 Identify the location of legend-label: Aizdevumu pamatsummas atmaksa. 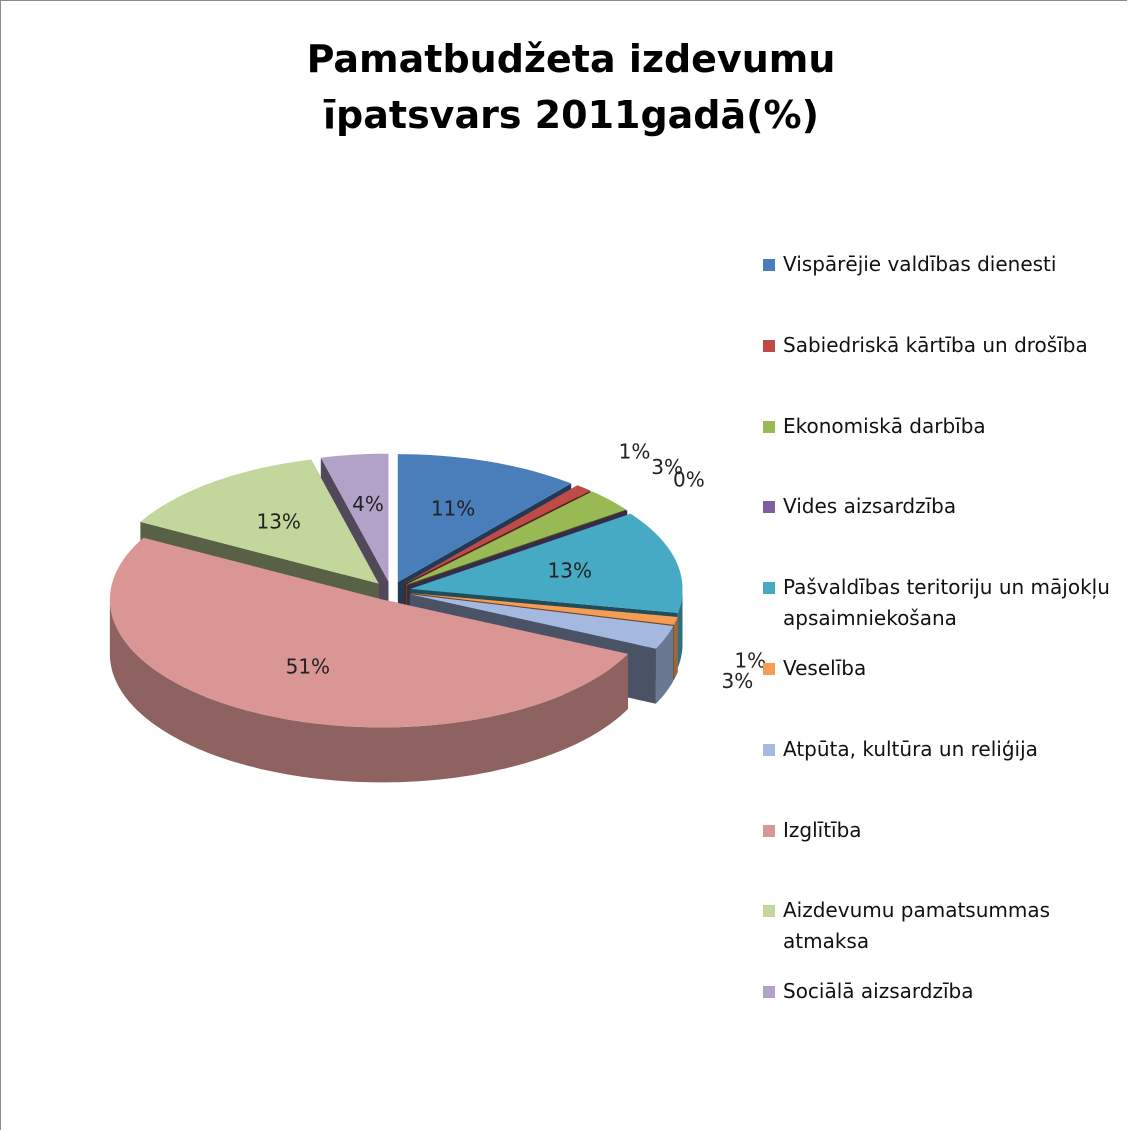
(917, 926).